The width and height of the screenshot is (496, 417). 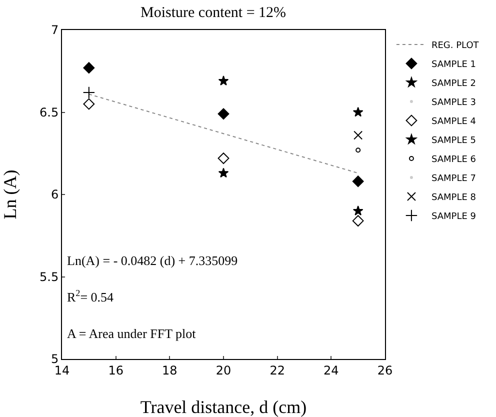 What do you see at coordinates (49, 112) in the screenshot?
I see `y-tick-label: 6.5` at bounding box center [49, 112].